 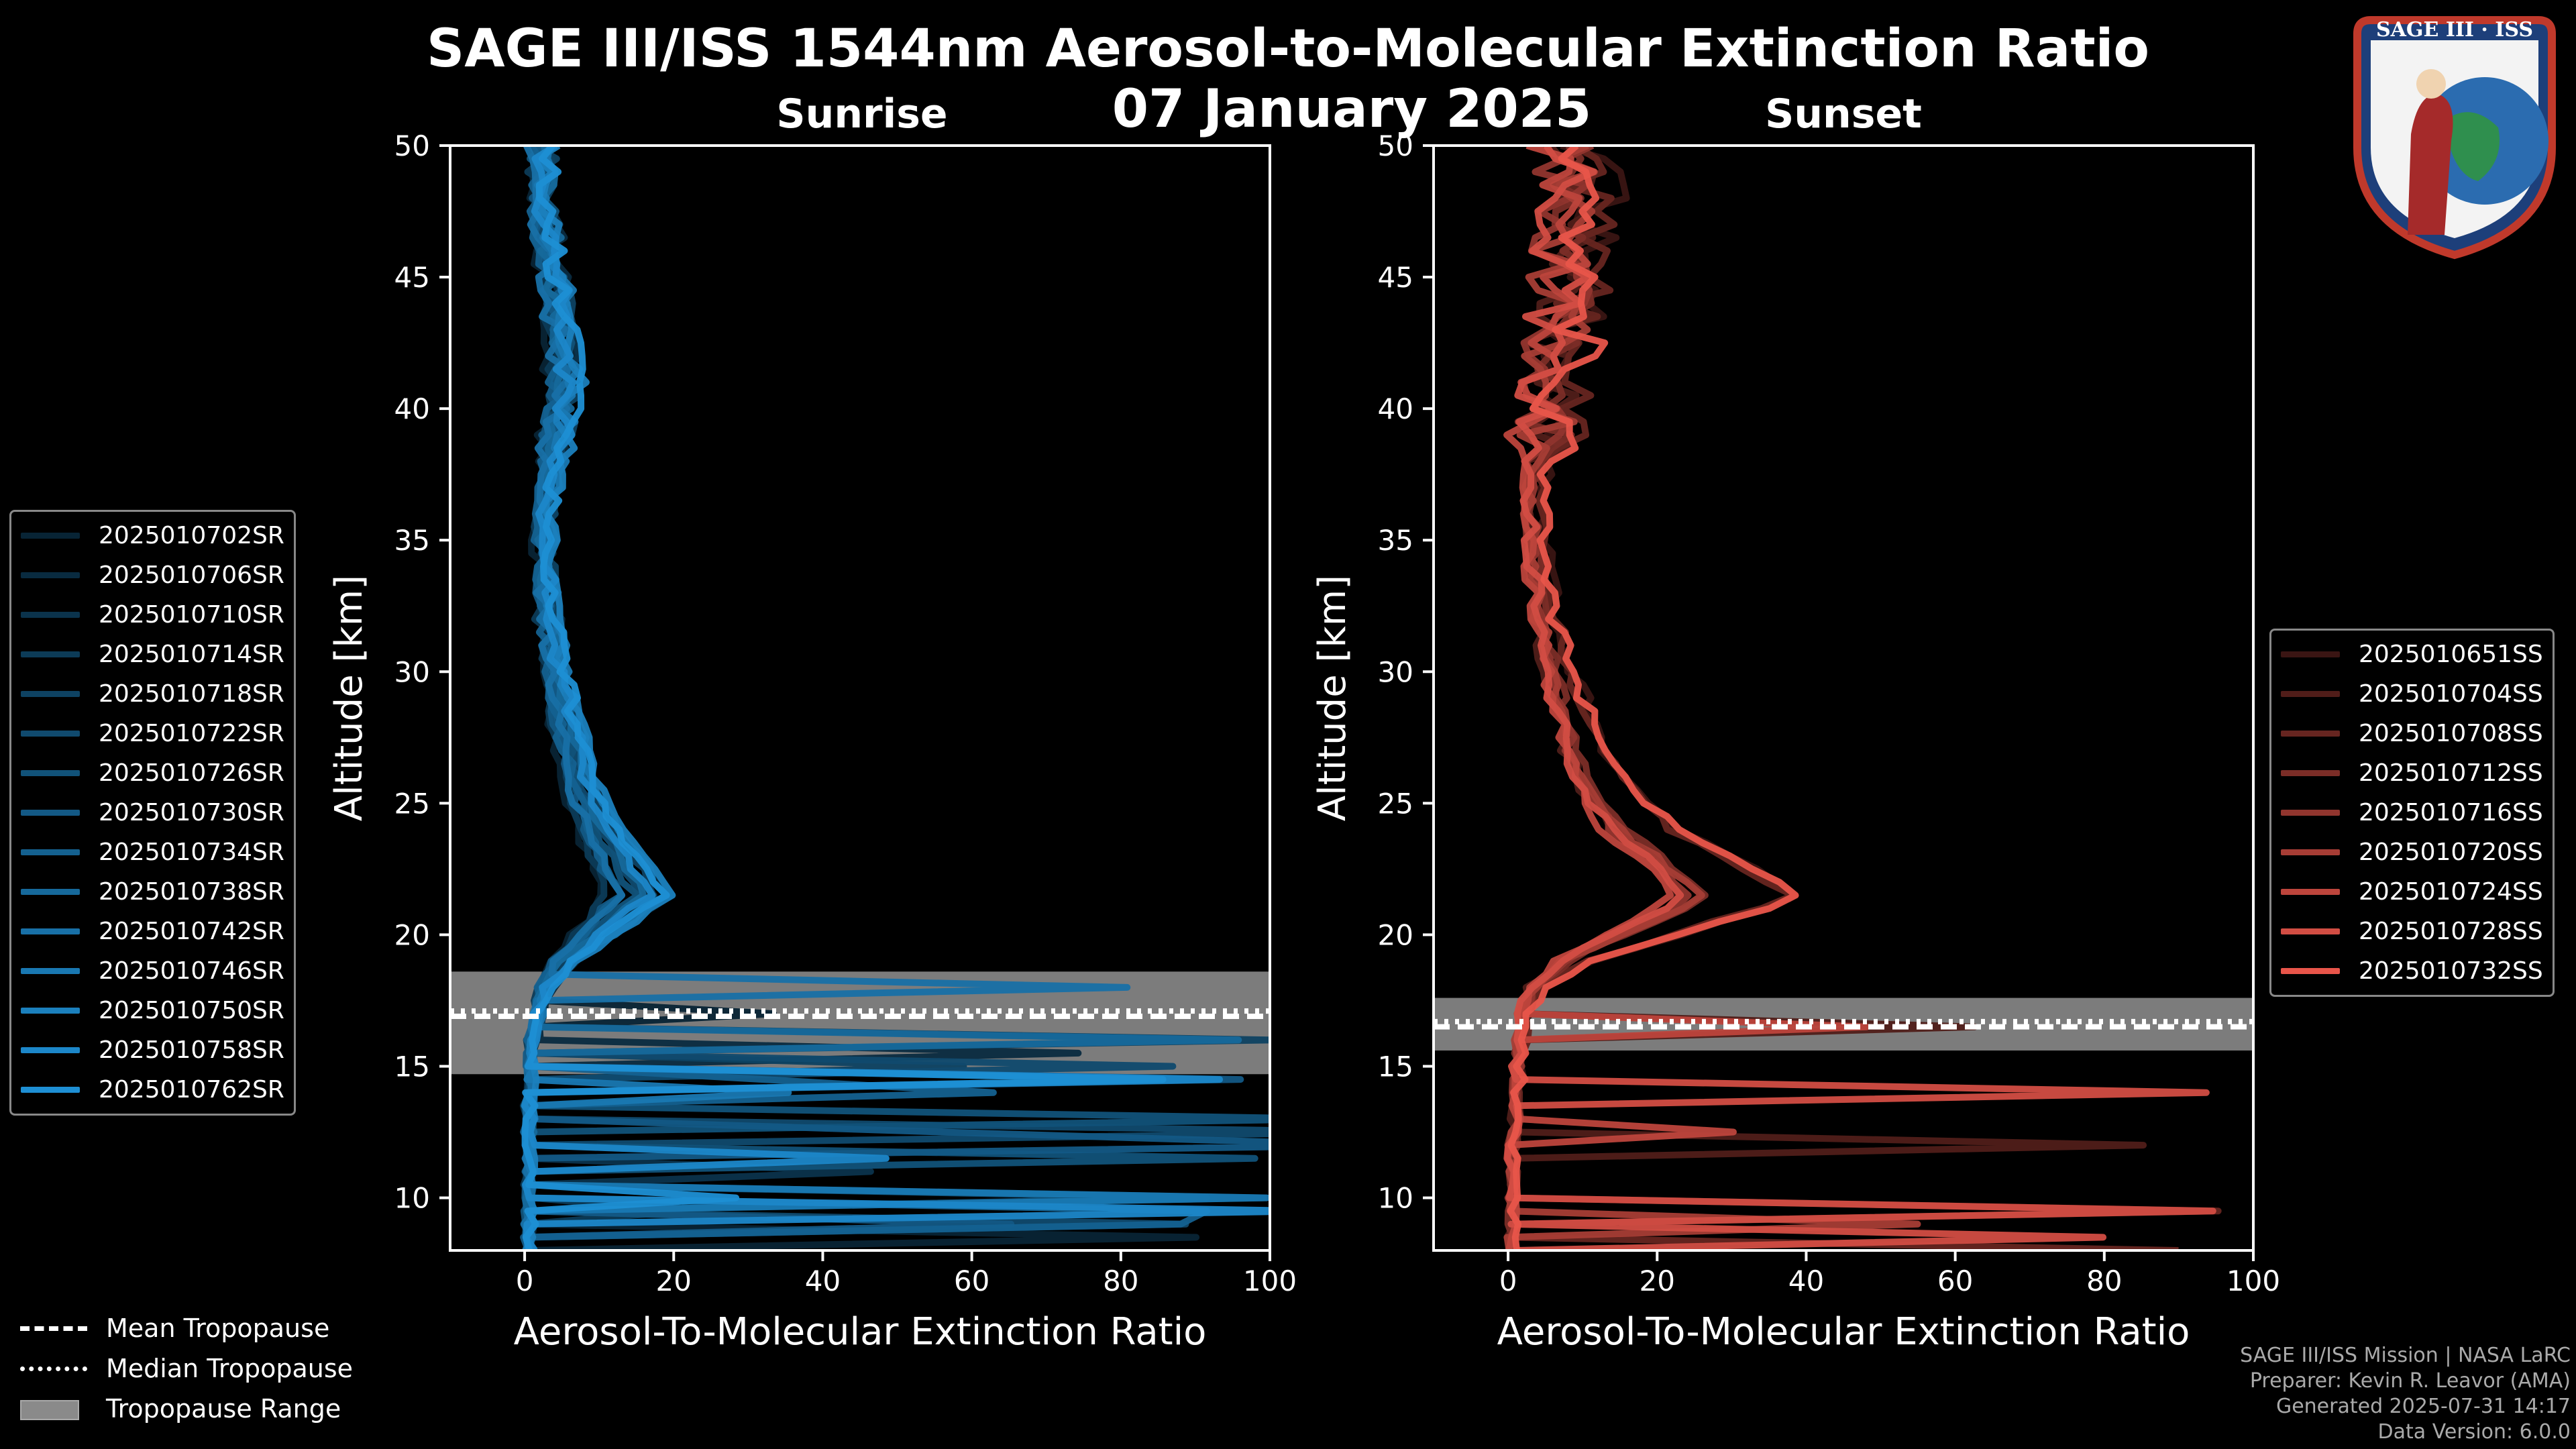 I want to click on legend-tropopause-range-label: Tropopause Range, so click(x=223, y=1409).